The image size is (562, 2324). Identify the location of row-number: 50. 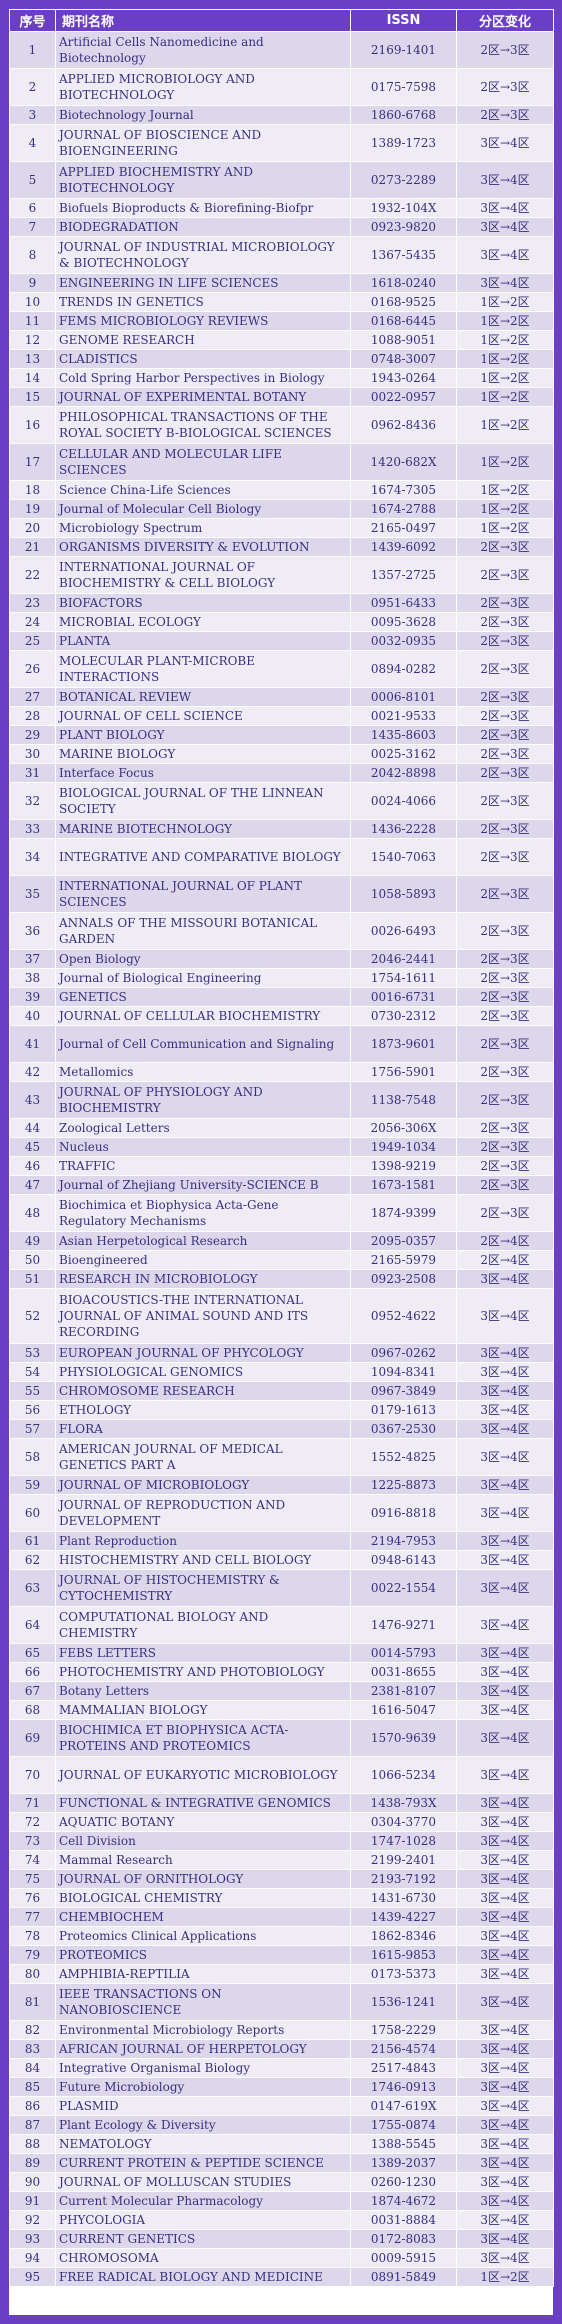
(32, 1260).